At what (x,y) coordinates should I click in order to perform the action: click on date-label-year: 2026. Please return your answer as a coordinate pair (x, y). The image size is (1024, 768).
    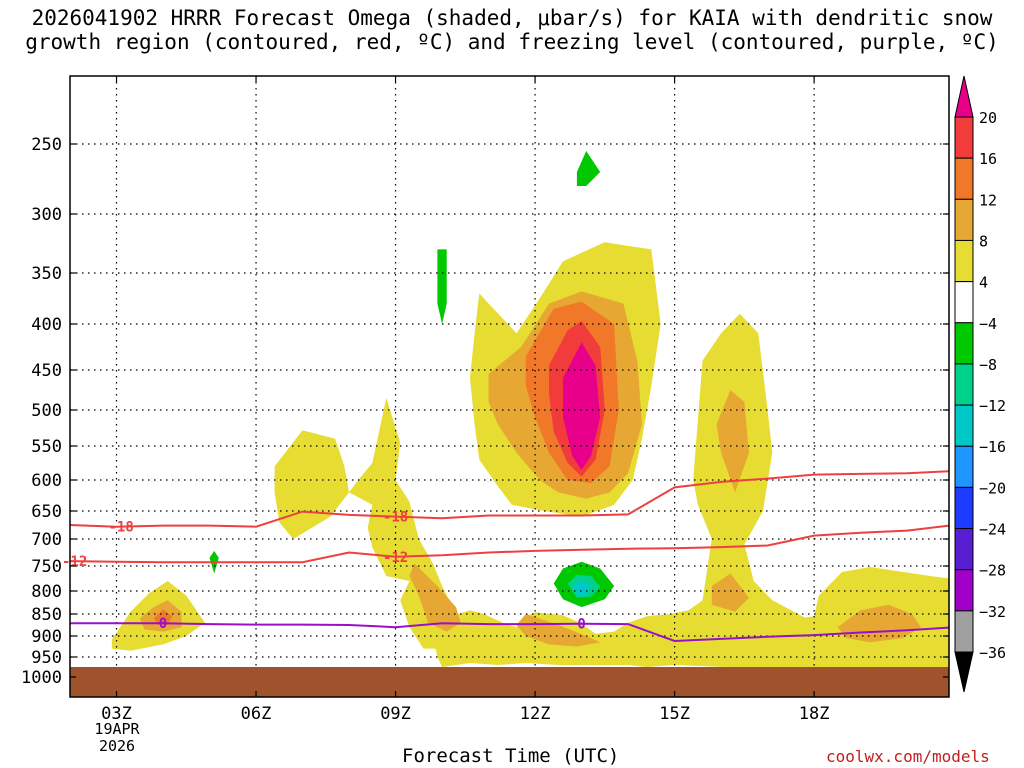
    Looking at the image, I should click on (117, 746).